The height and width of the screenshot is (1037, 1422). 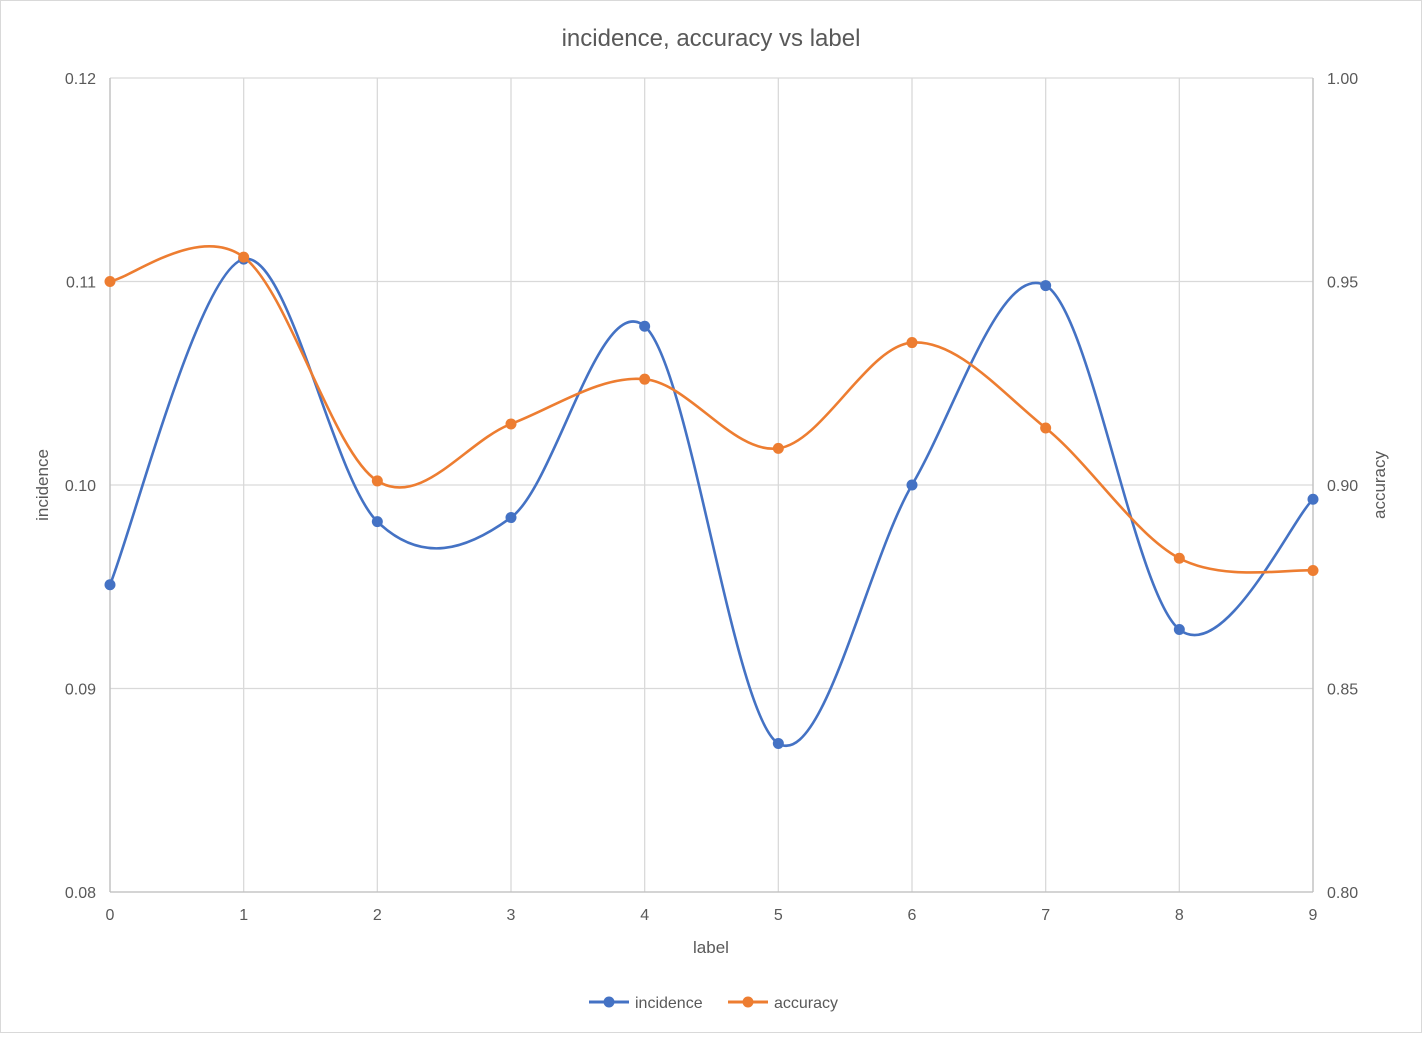 I want to click on legend-marker-incidence, so click(x=609, y=1002).